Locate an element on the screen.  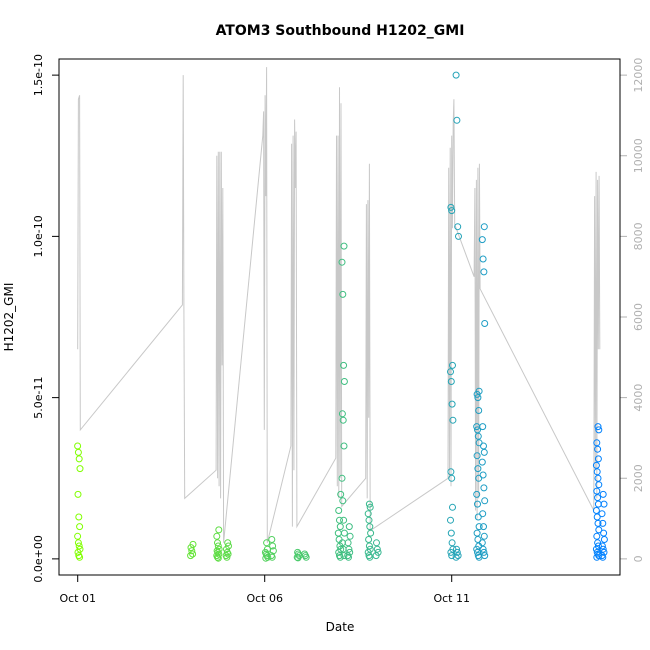
y2-tick-label: 2000 is located at coordinates (638, 478).